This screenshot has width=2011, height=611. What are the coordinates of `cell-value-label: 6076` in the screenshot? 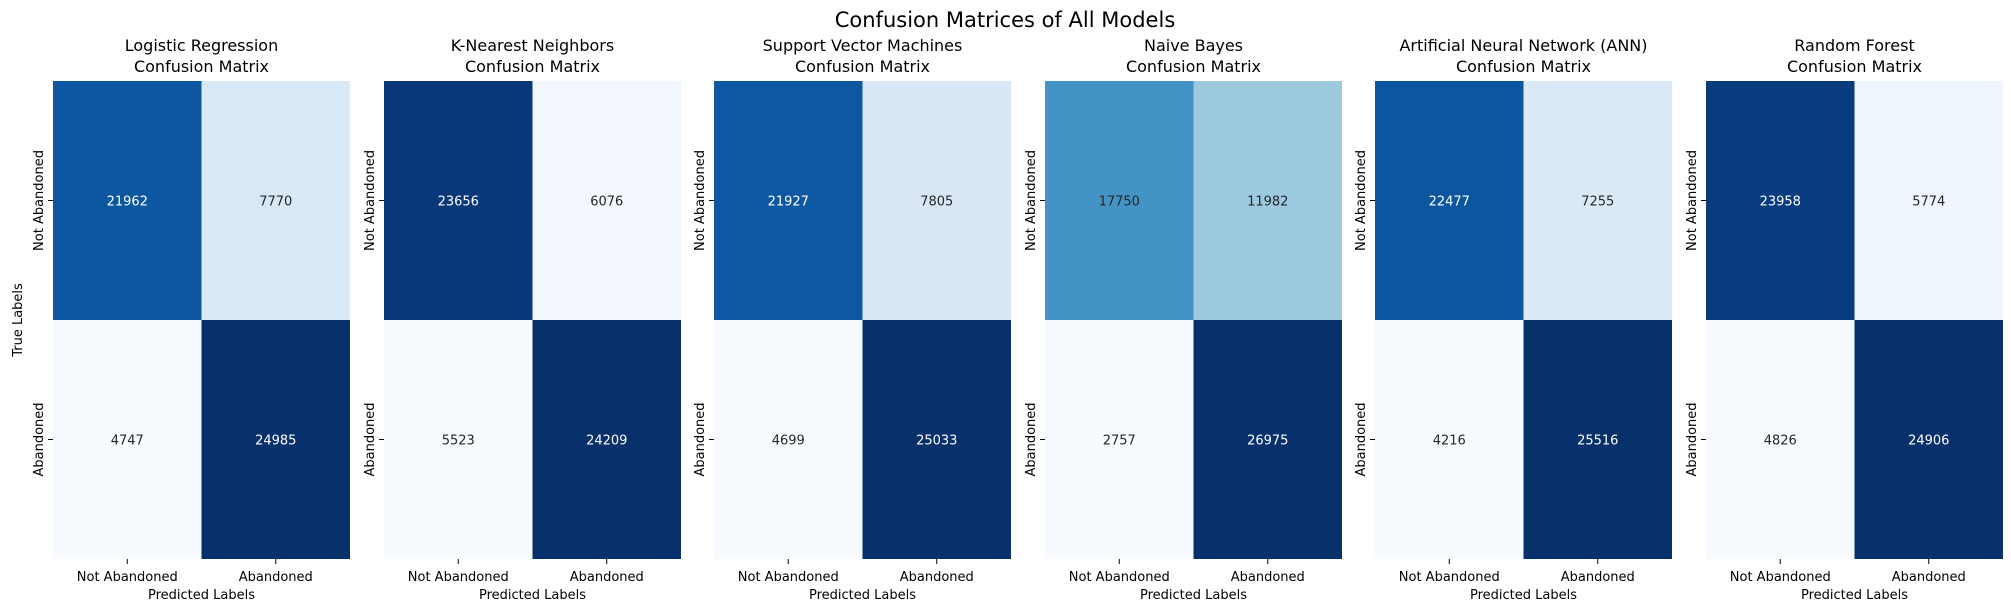 It's located at (606, 202).